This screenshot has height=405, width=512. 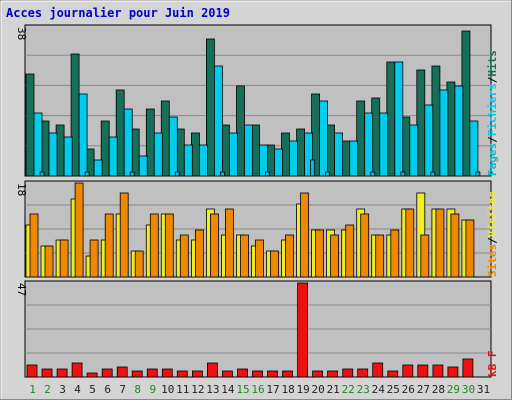 I want to click on x-tick-label: 22, so click(x=348, y=389).